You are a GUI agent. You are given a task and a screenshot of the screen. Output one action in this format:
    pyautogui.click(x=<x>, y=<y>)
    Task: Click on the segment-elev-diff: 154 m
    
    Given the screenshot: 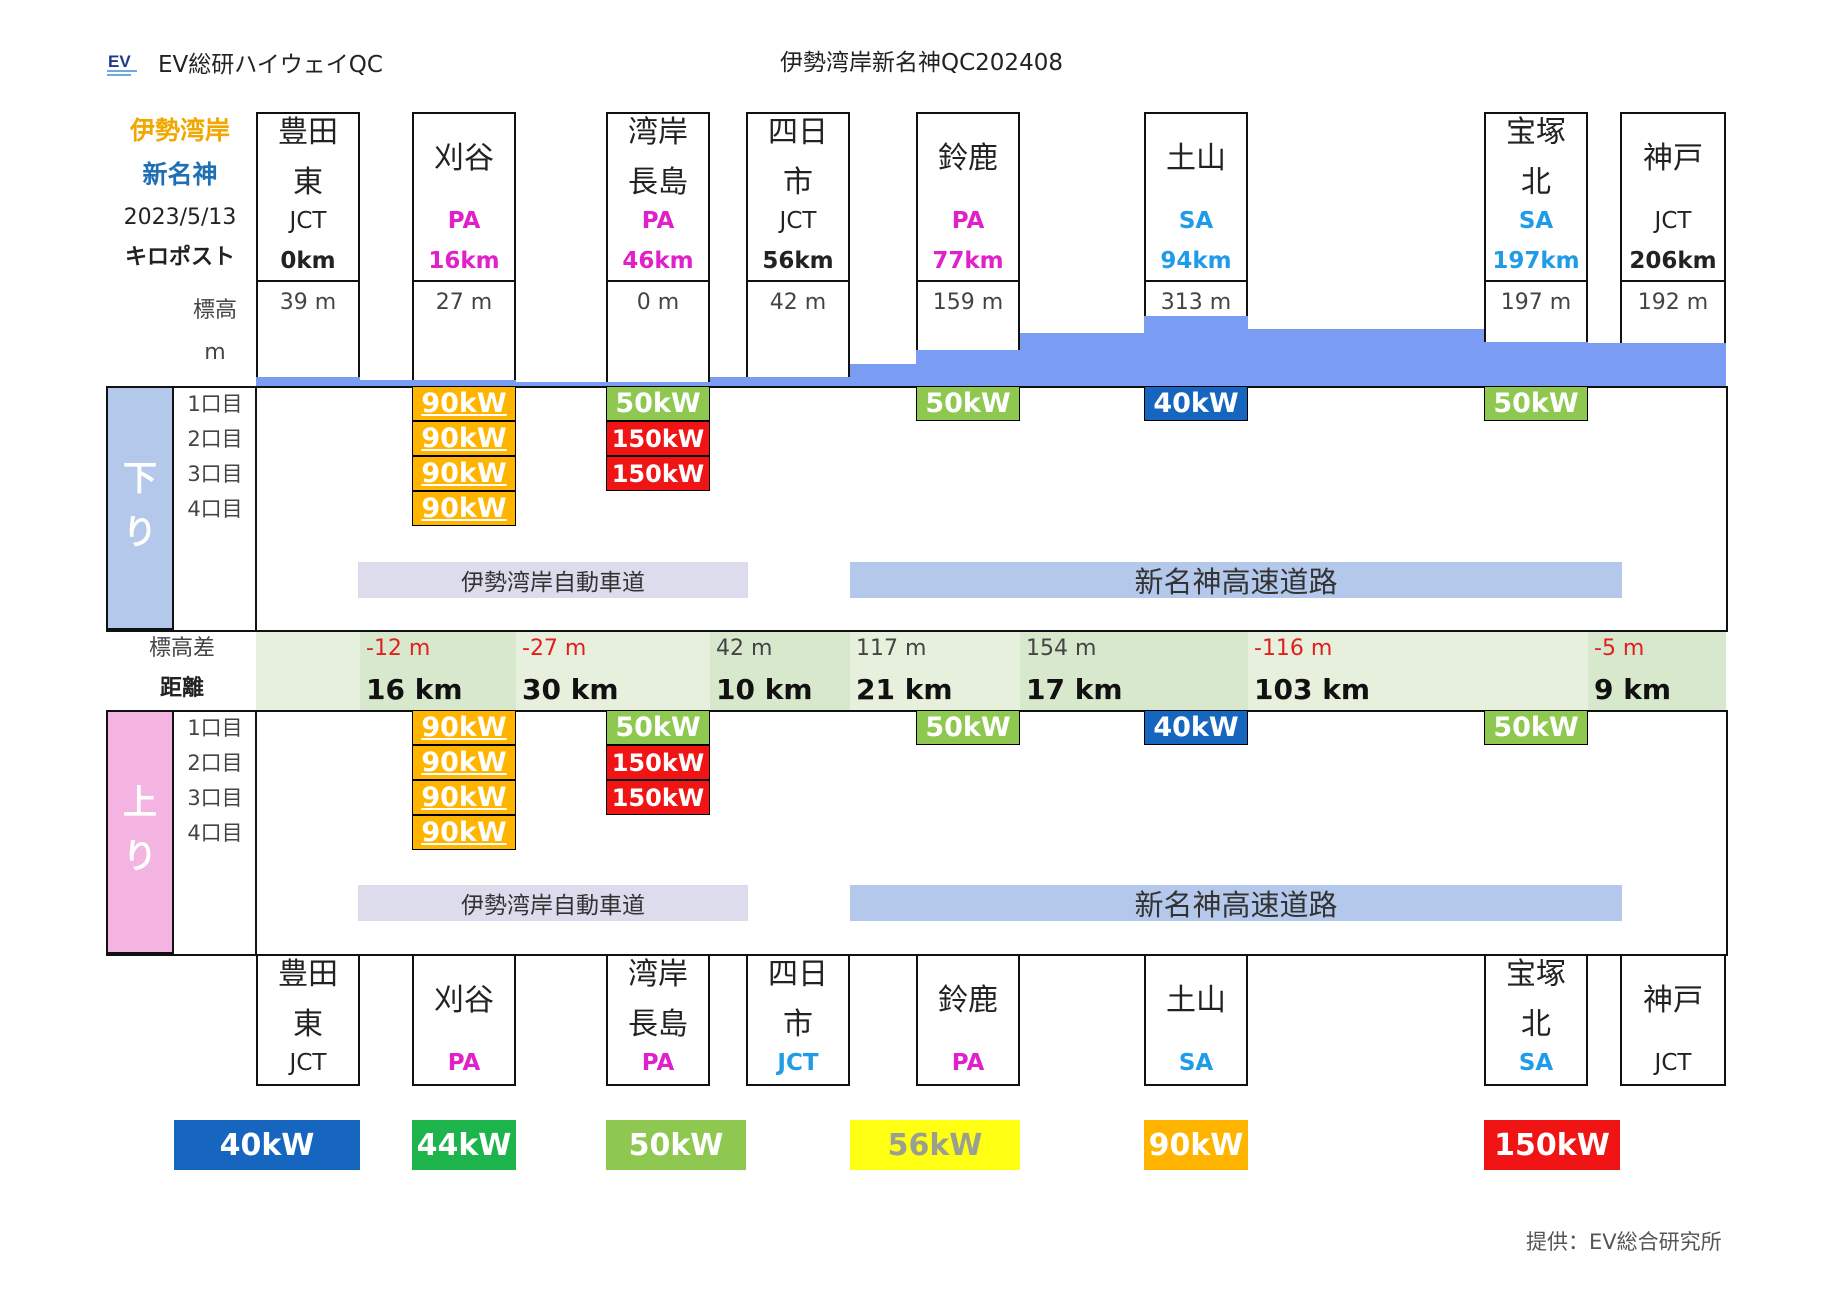 What is the action you would take?
    pyautogui.click(x=1061, y=648)
    